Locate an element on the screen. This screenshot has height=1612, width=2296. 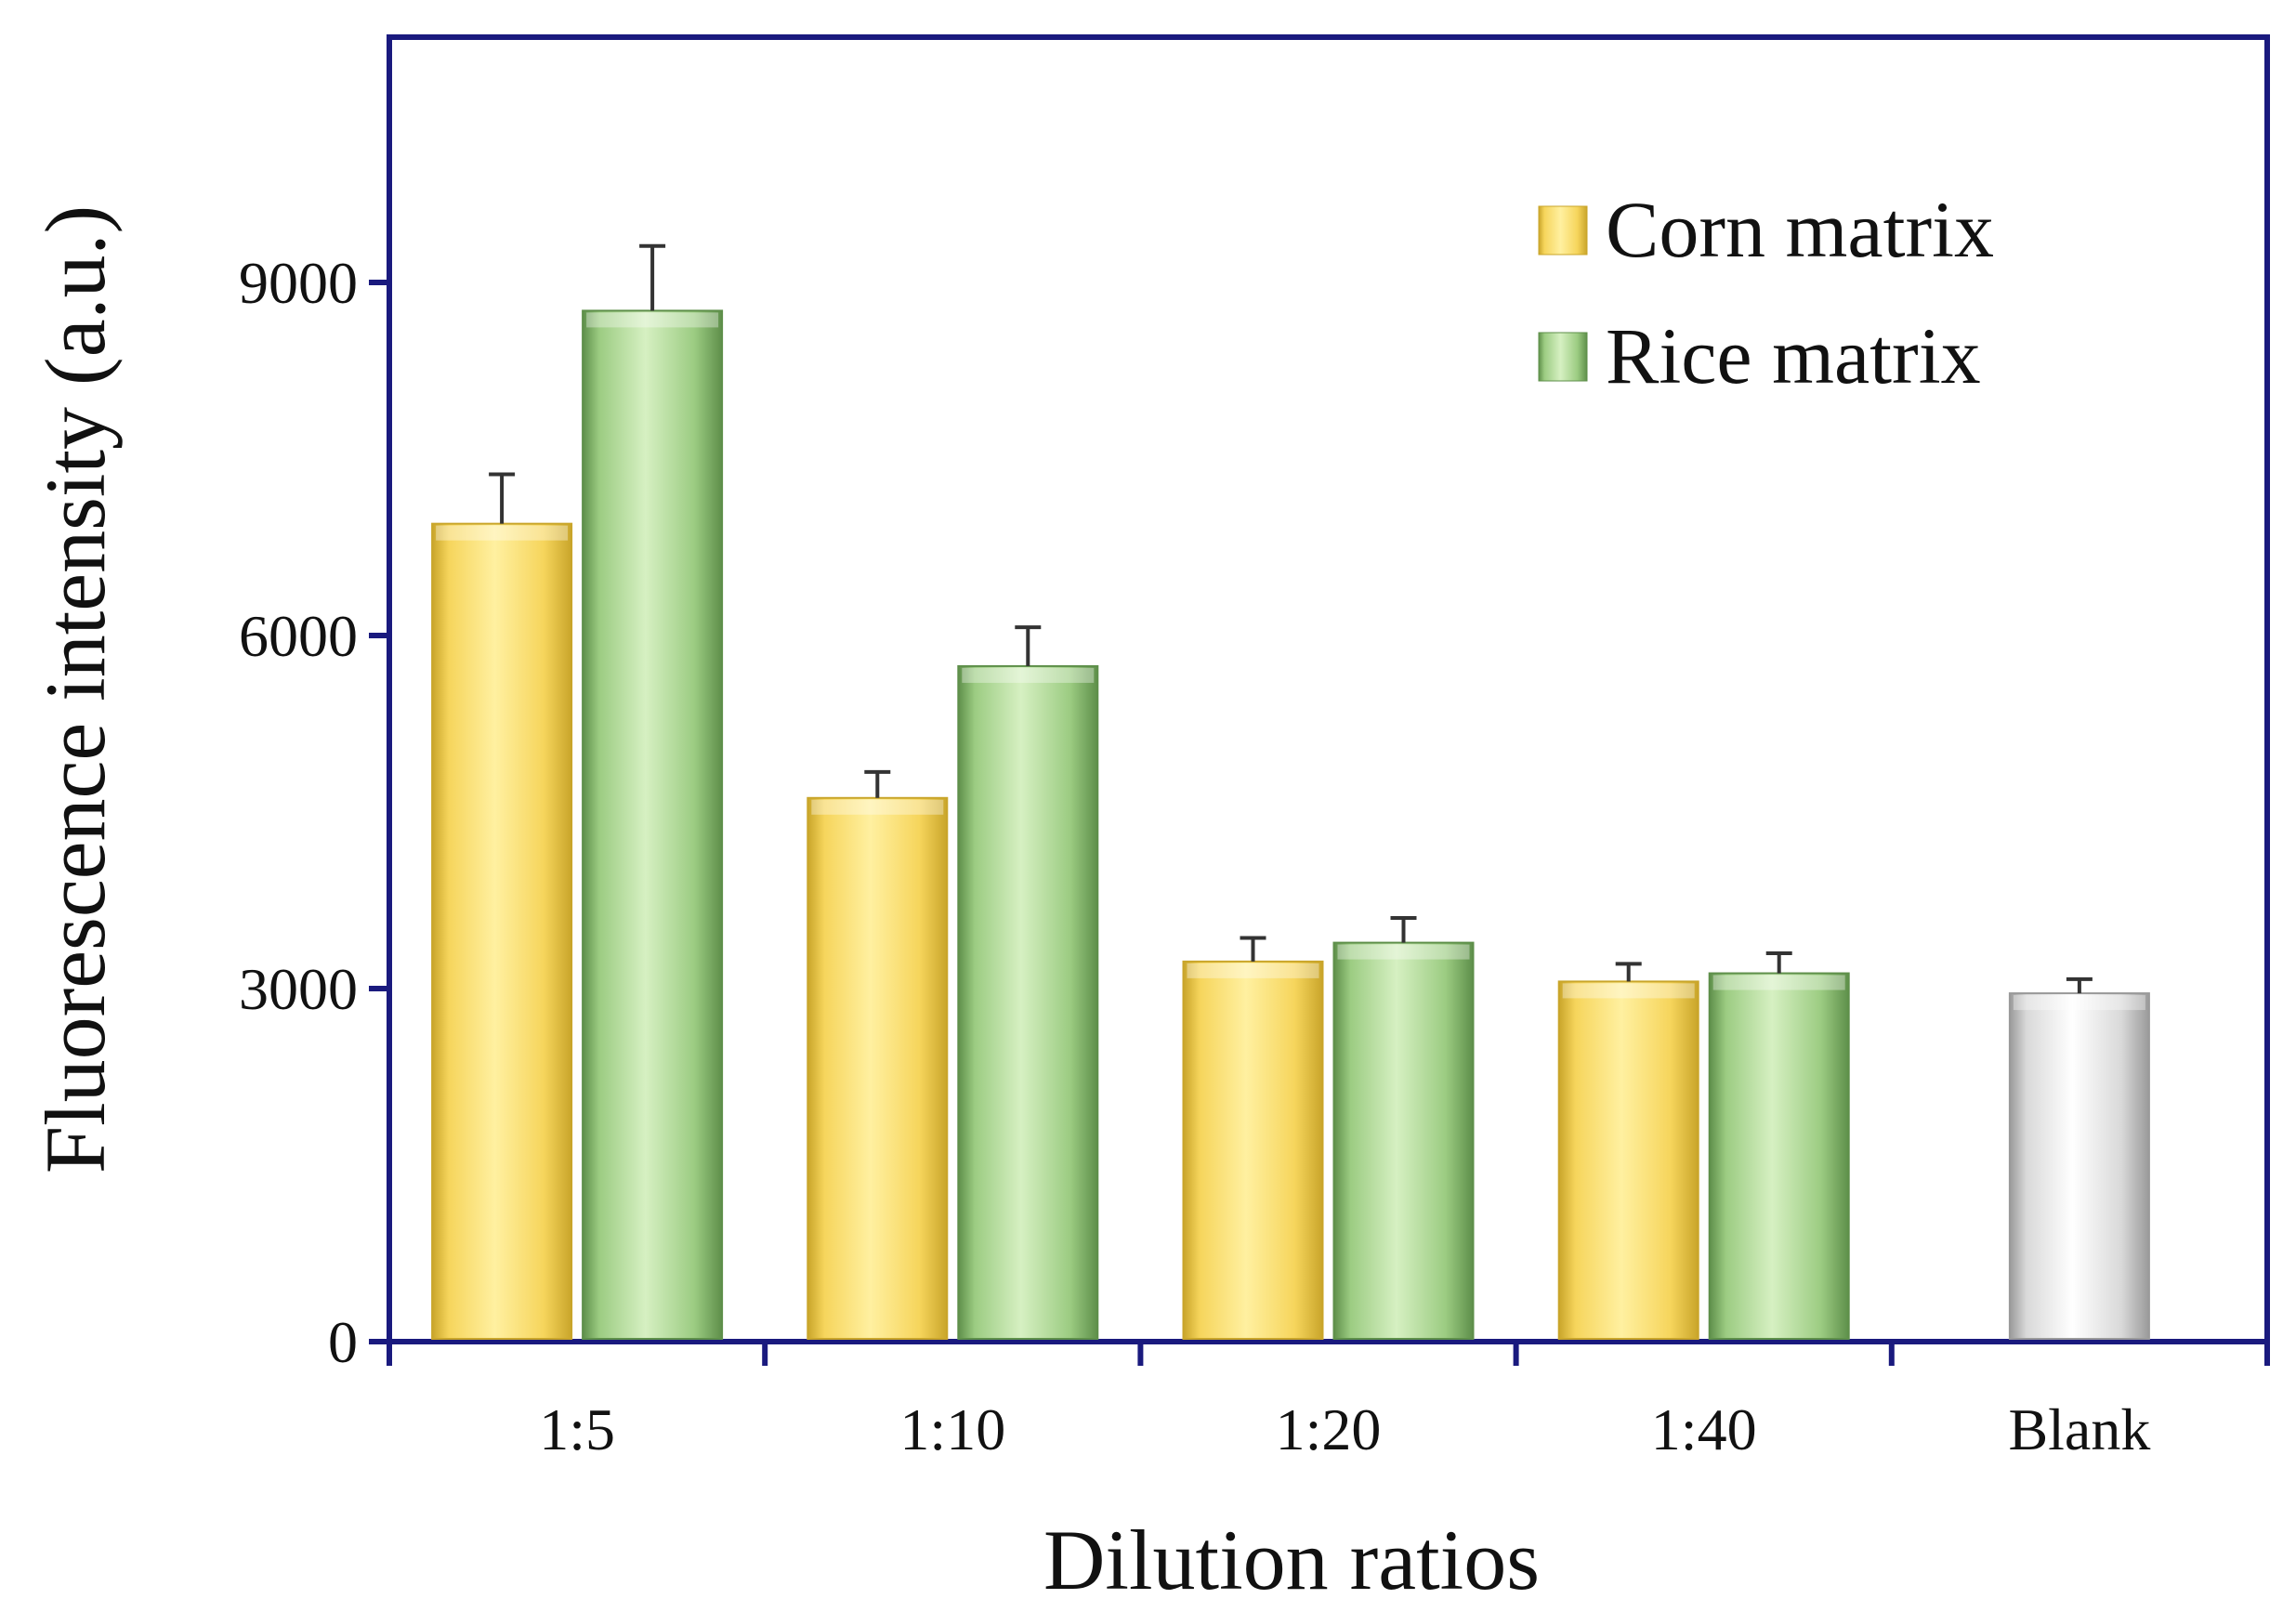
legend-item-rice: Rice matrix is located at coordinates (1759, 355).